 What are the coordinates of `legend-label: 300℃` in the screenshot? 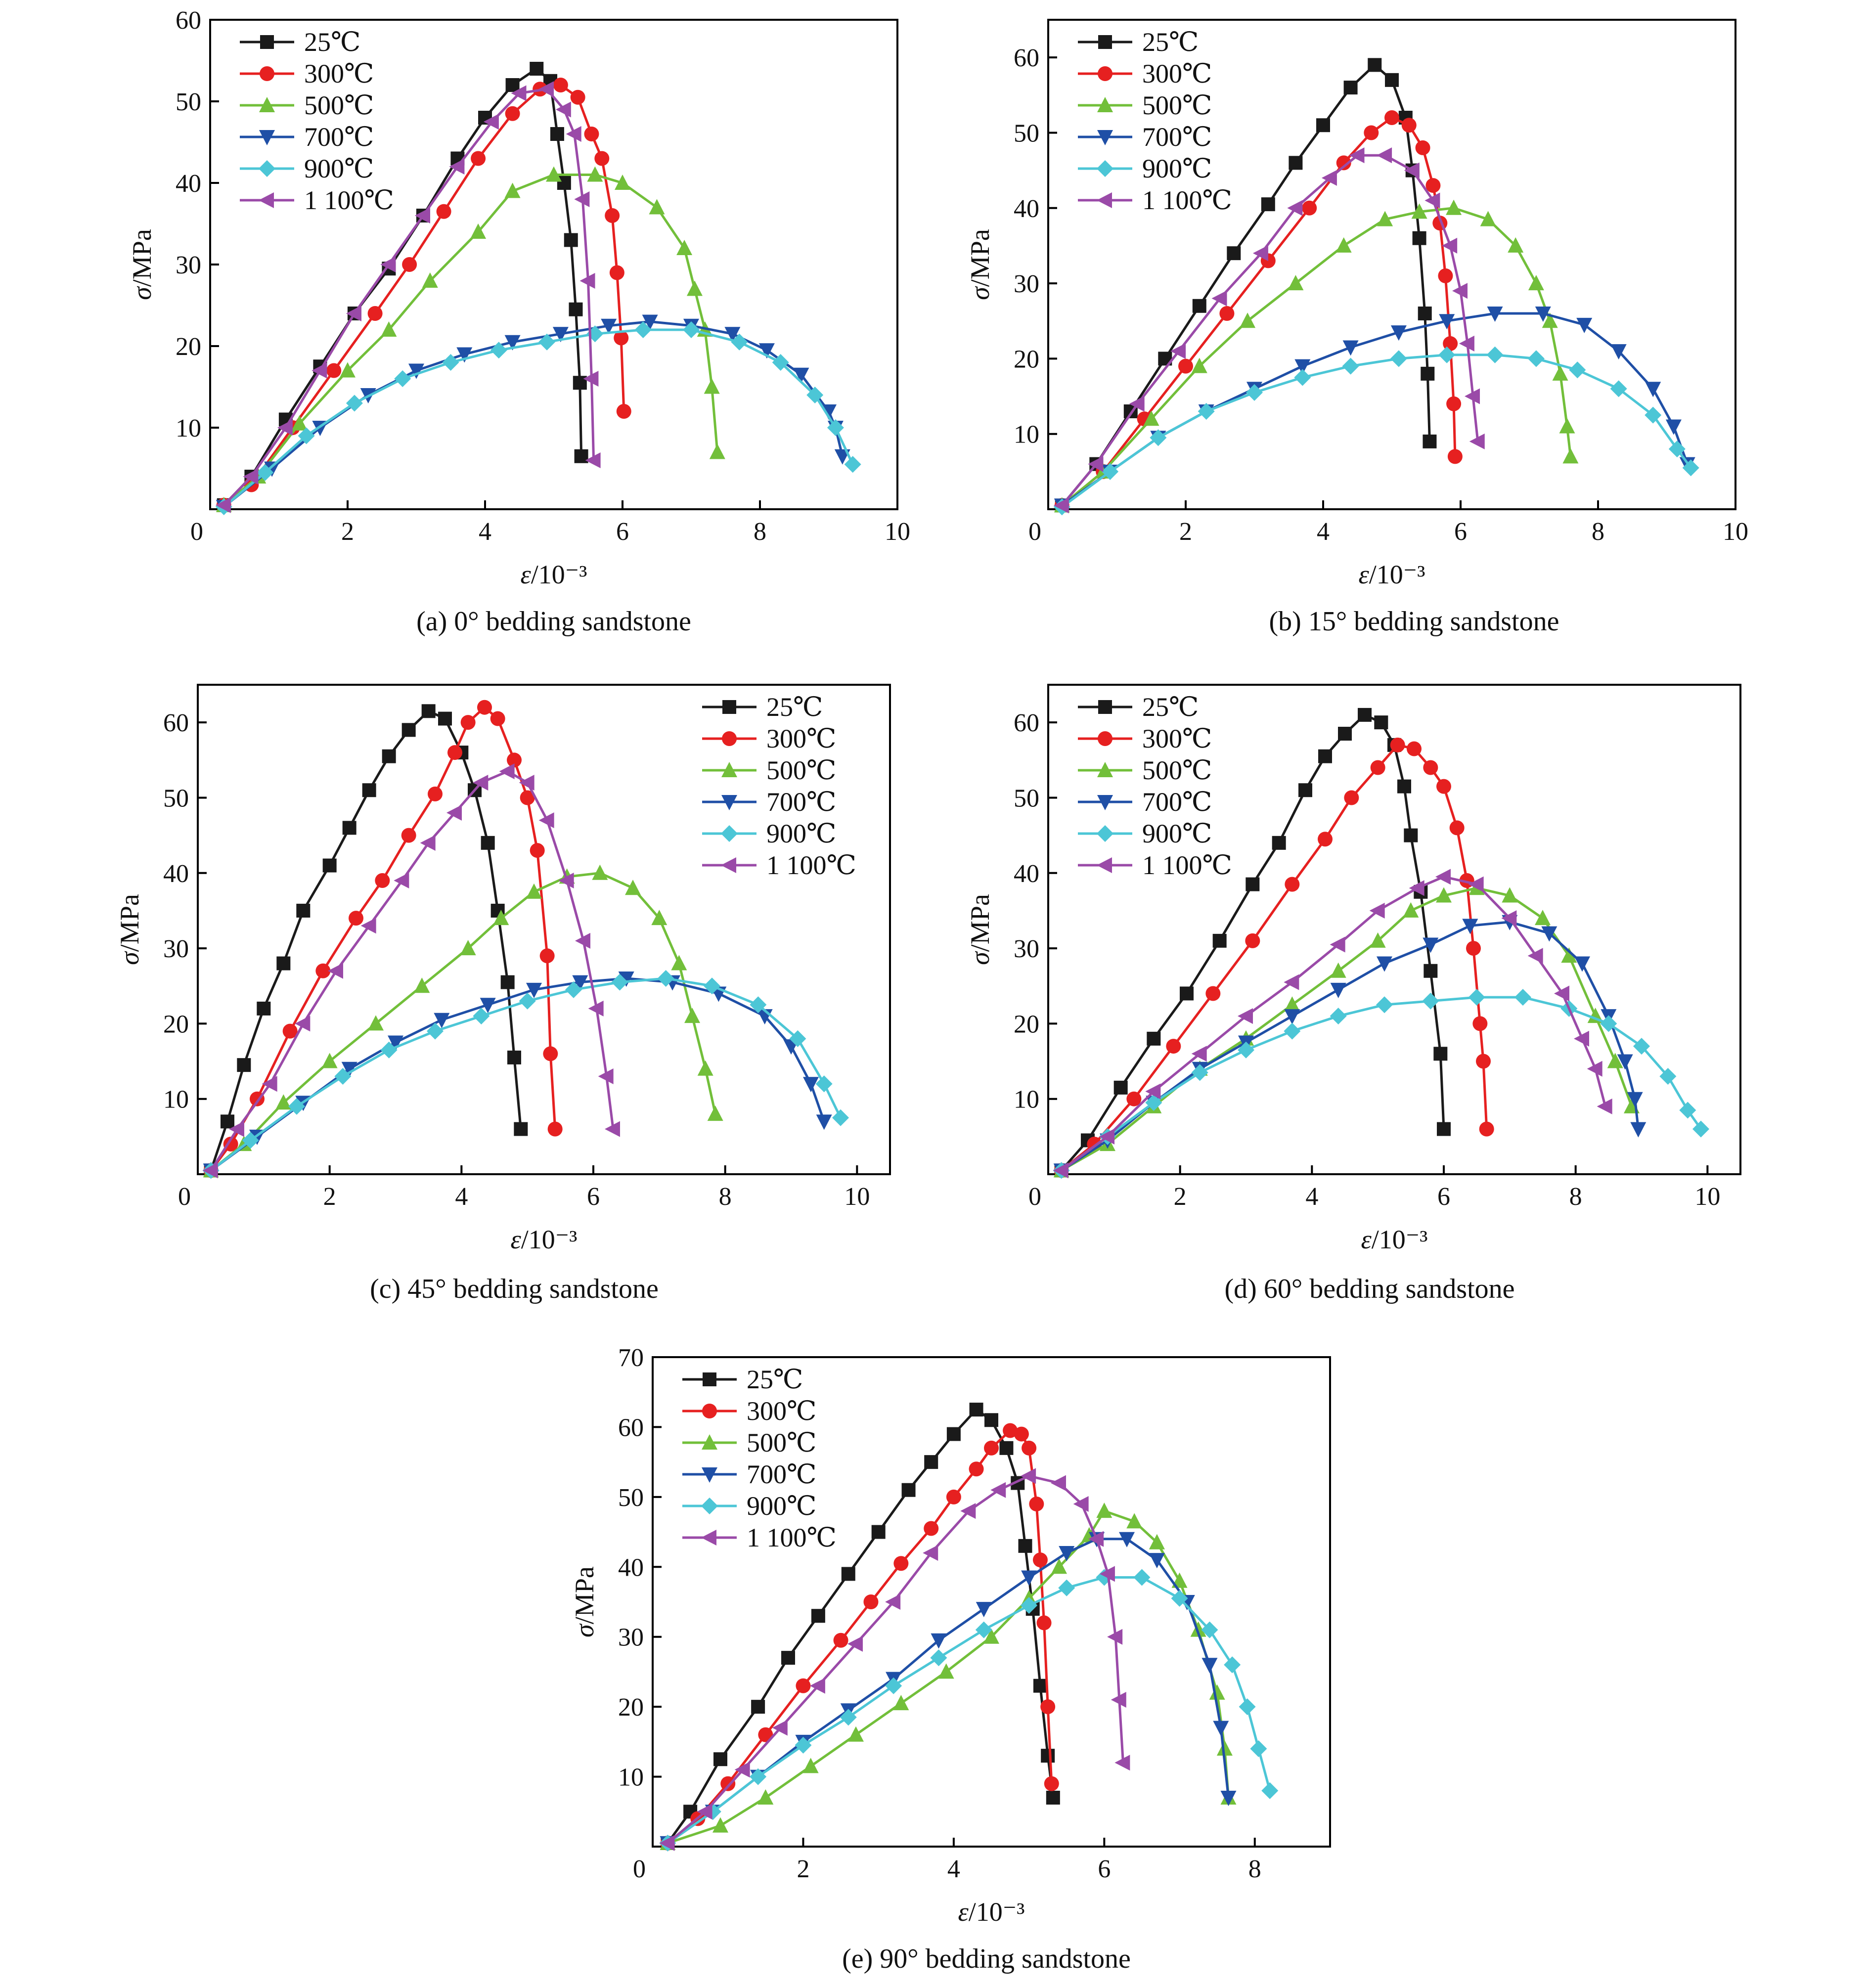 It's located at (1177, 738).